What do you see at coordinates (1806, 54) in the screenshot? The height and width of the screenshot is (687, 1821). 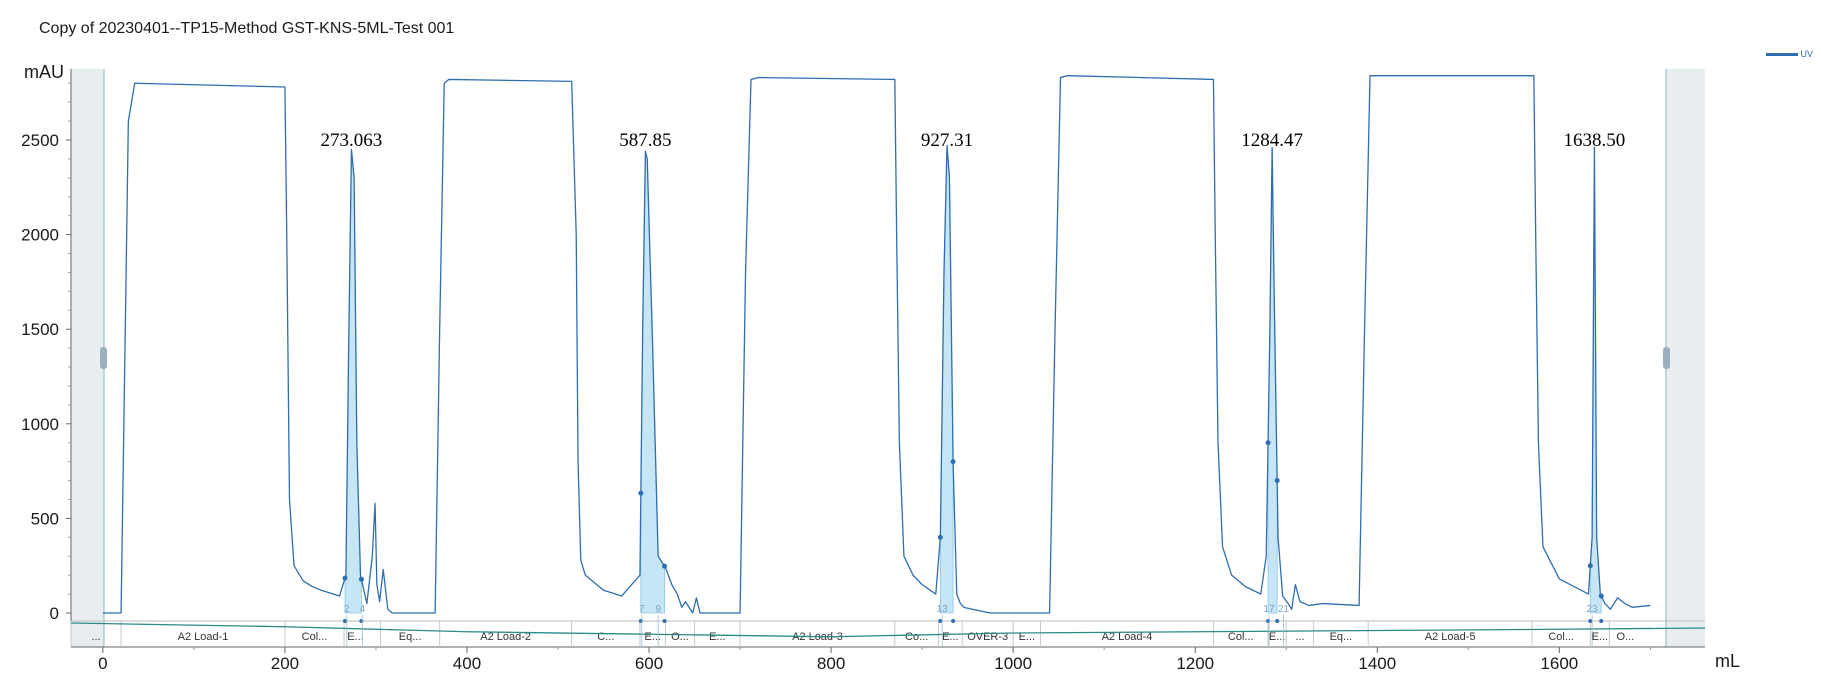 I see `legend-label-uv: UV` at bounding box center [1806, 54].